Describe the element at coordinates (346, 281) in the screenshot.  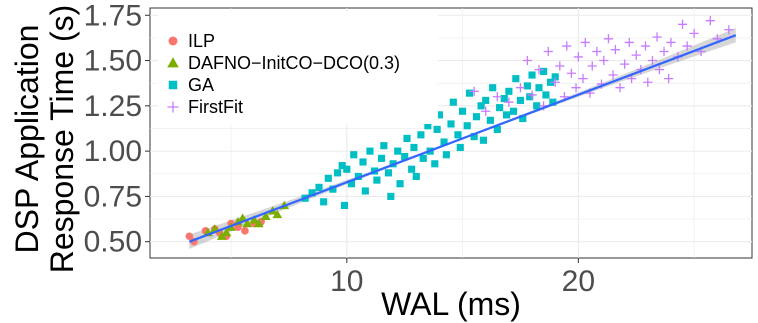
I see `x-tick-label: 10` at that location.